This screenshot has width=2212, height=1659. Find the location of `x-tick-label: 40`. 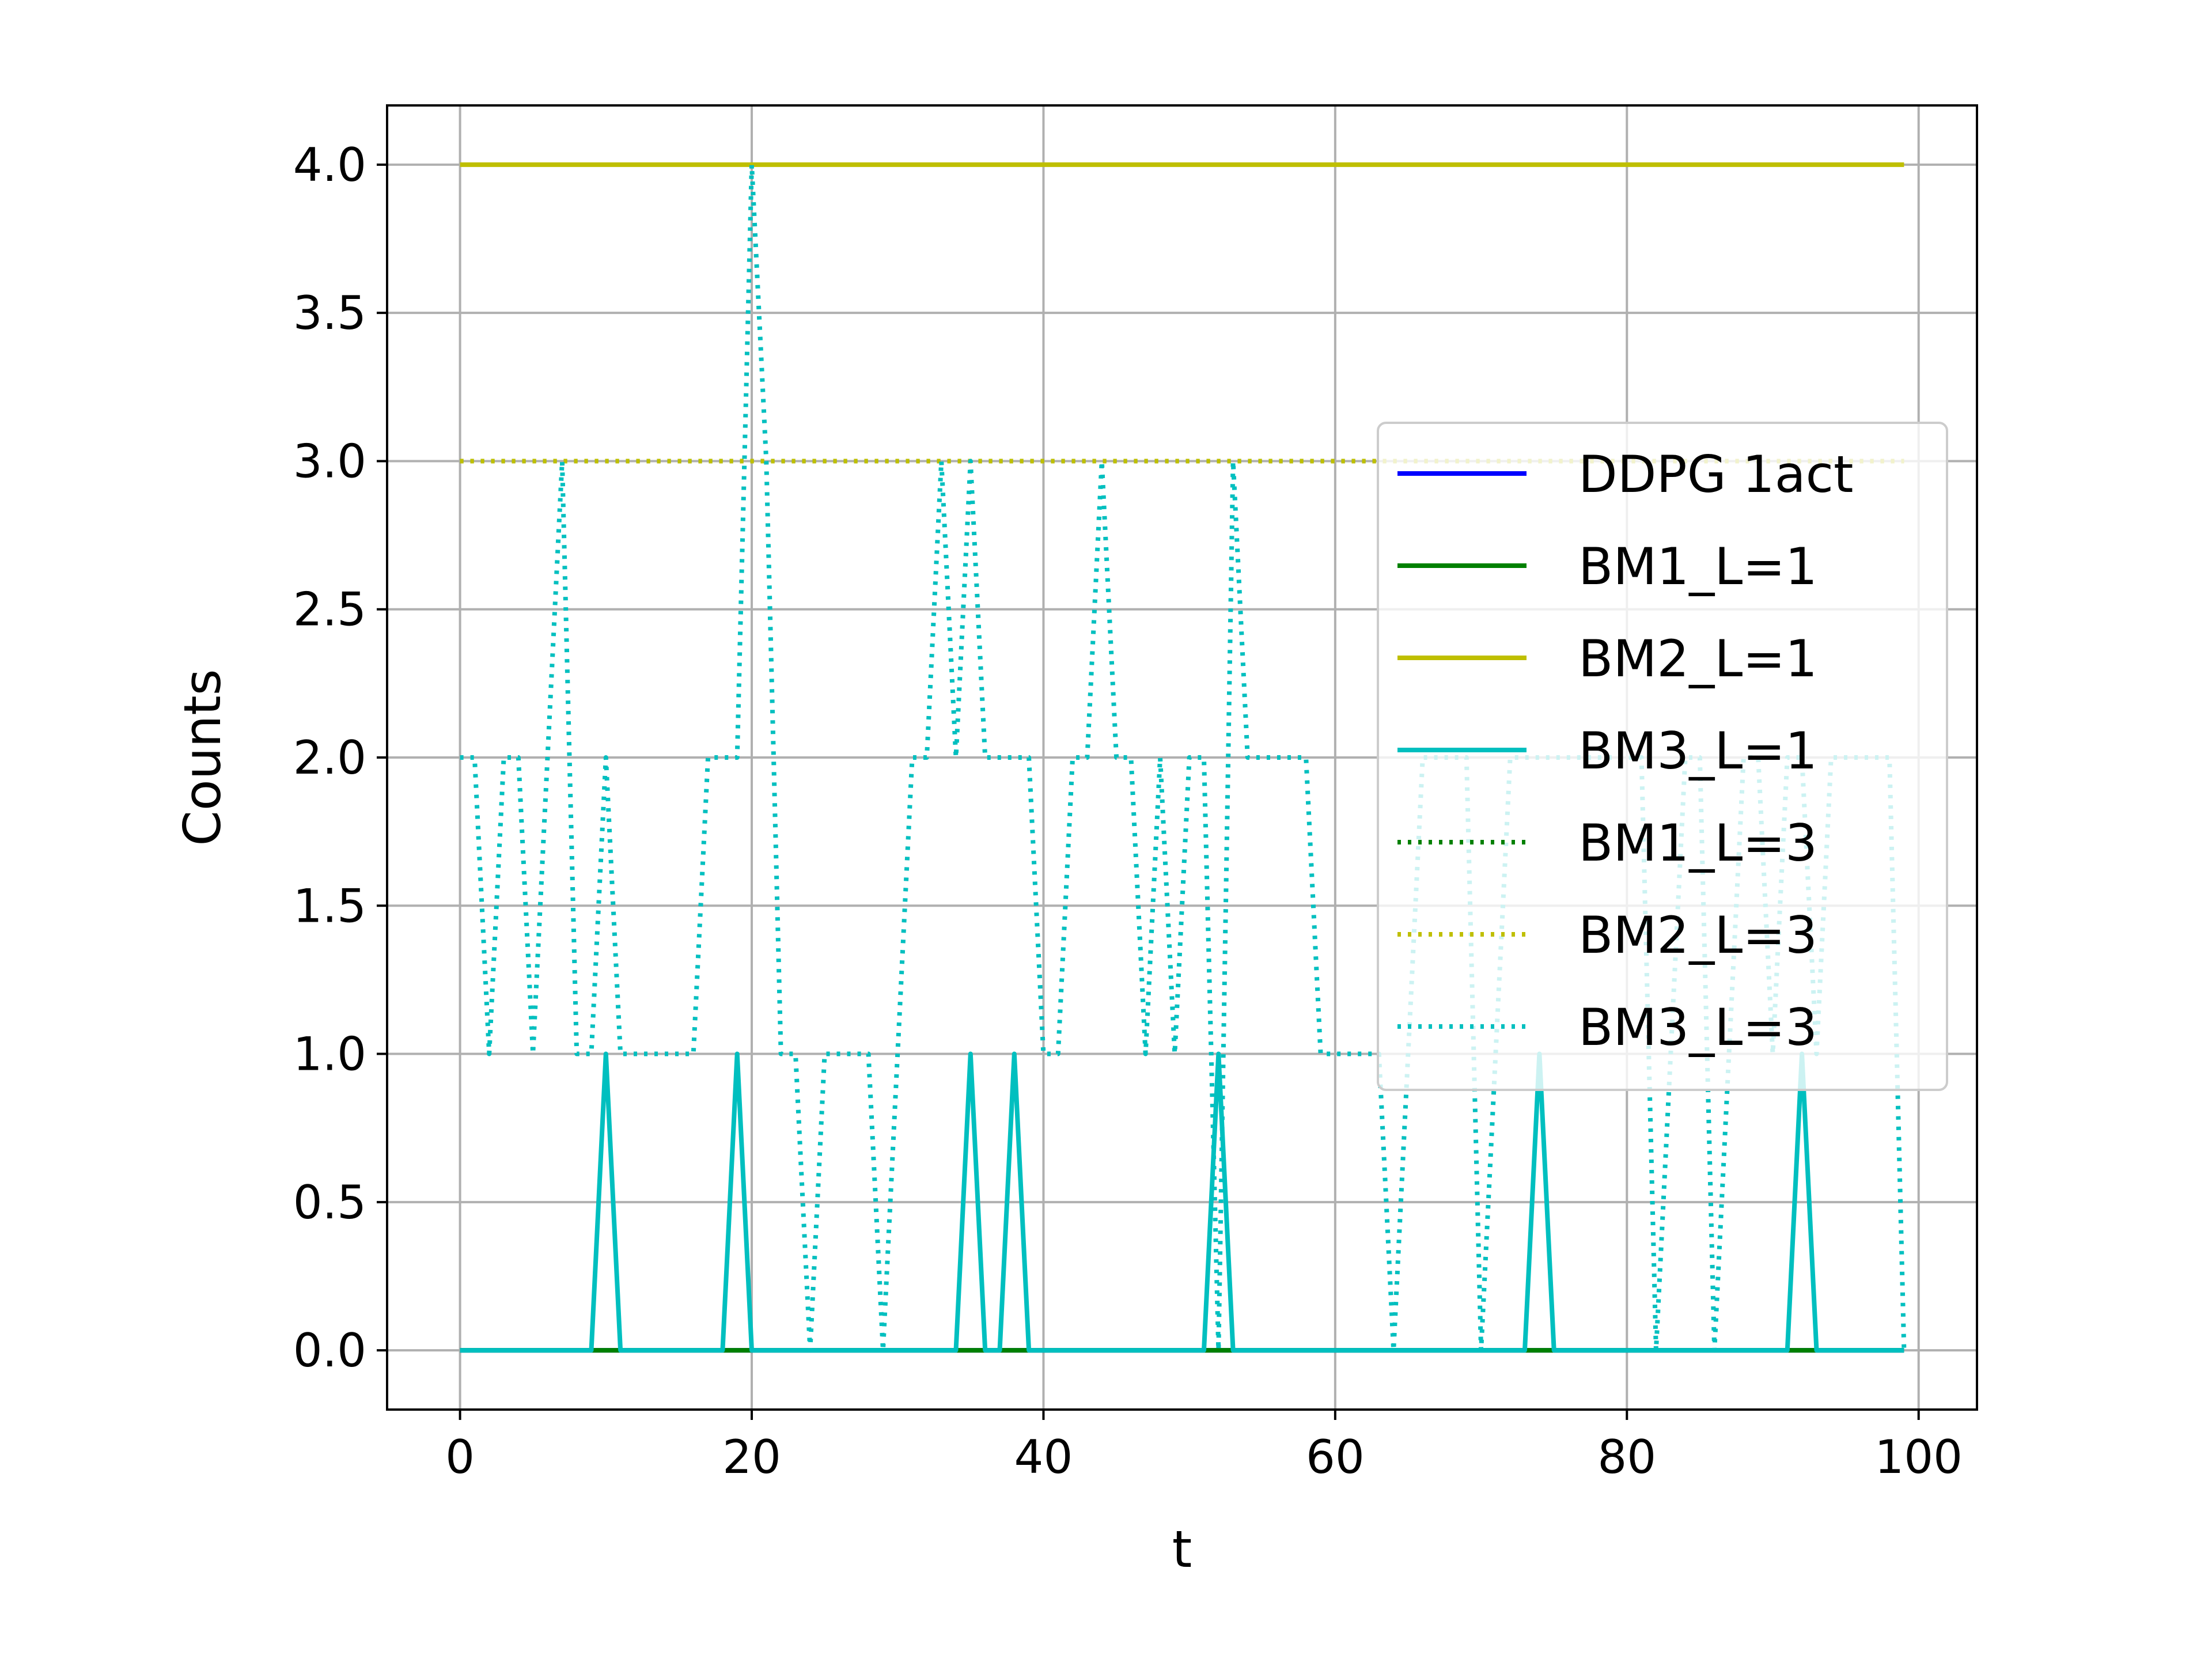

x-tick-label: 40 is located at coordinates (1043, 1457).